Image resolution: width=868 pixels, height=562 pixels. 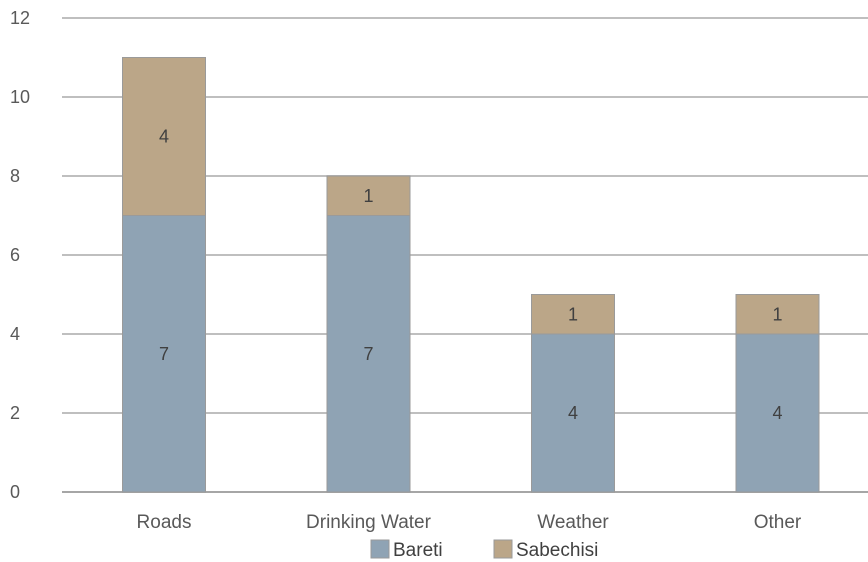 I want to click on x-category-label: Other, so click(x=778, y=522).